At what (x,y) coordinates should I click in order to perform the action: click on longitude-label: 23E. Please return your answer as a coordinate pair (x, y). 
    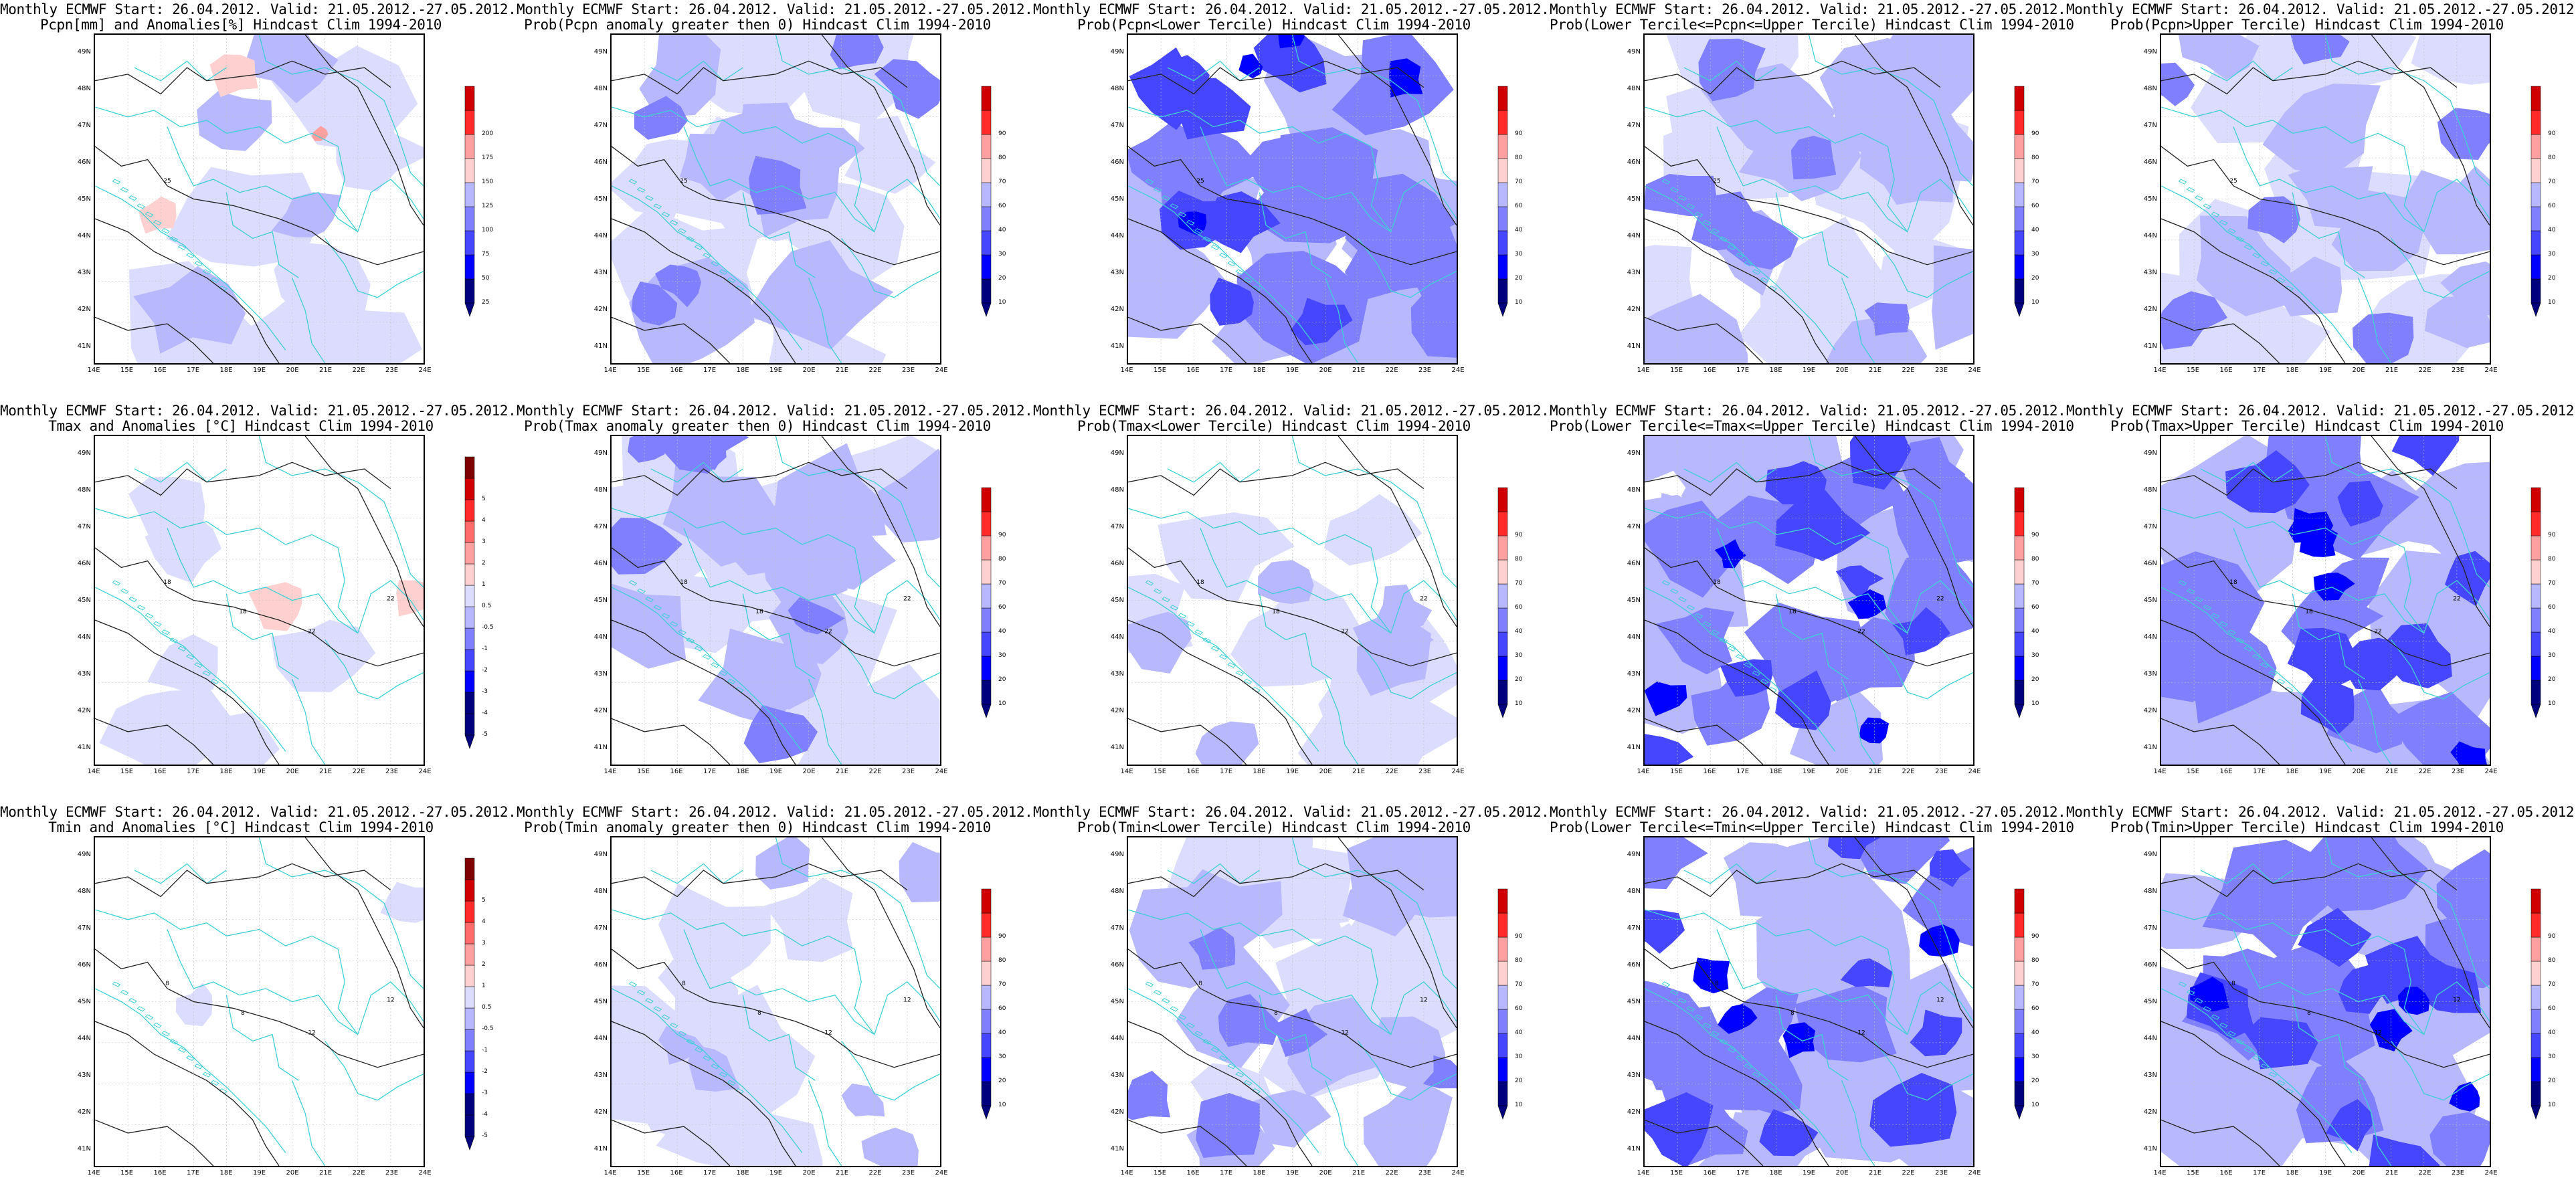
    Looking at the image, I should click on (908, 1173).